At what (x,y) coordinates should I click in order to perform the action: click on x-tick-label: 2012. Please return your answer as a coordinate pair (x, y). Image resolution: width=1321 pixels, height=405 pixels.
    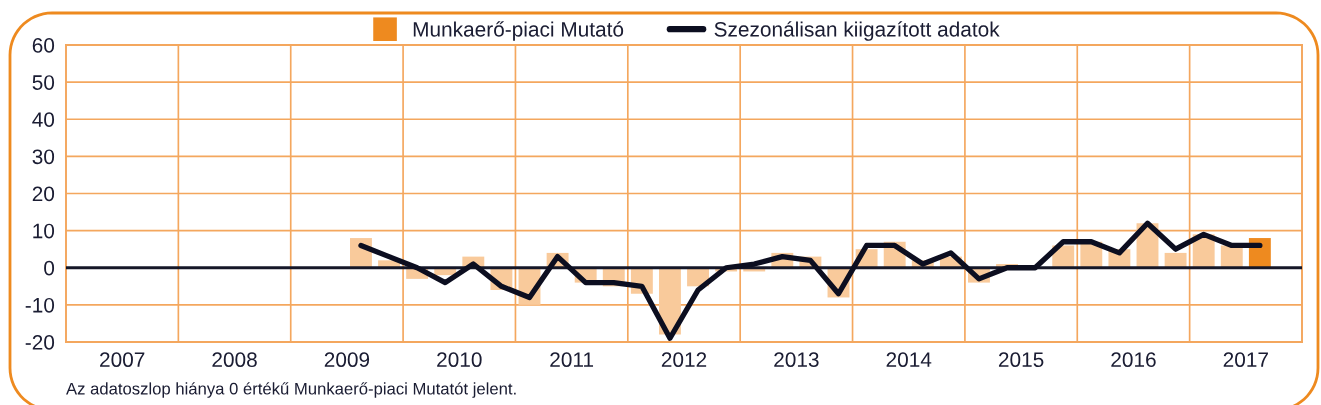
    Looking at the image, I should click on (684, 360).